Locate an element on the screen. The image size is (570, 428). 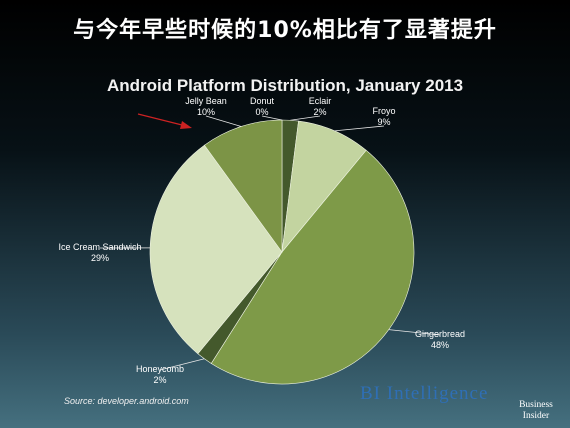
slice-value-gingerbread: 48% is located at coordinates (440, 345).